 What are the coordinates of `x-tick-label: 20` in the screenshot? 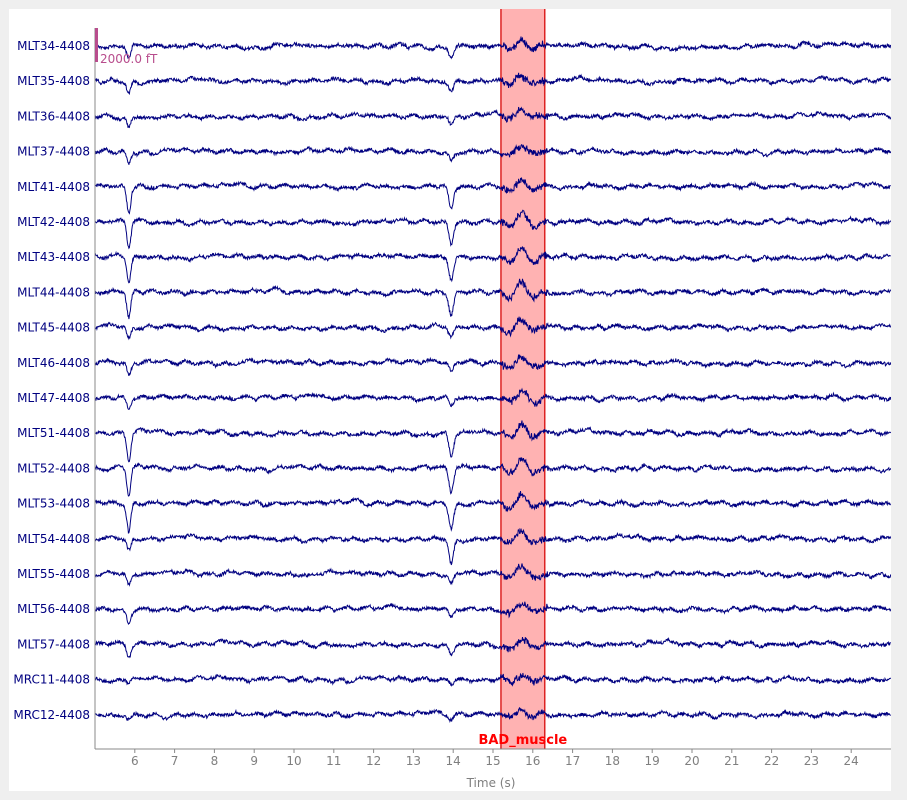 It's located at (691, 761).